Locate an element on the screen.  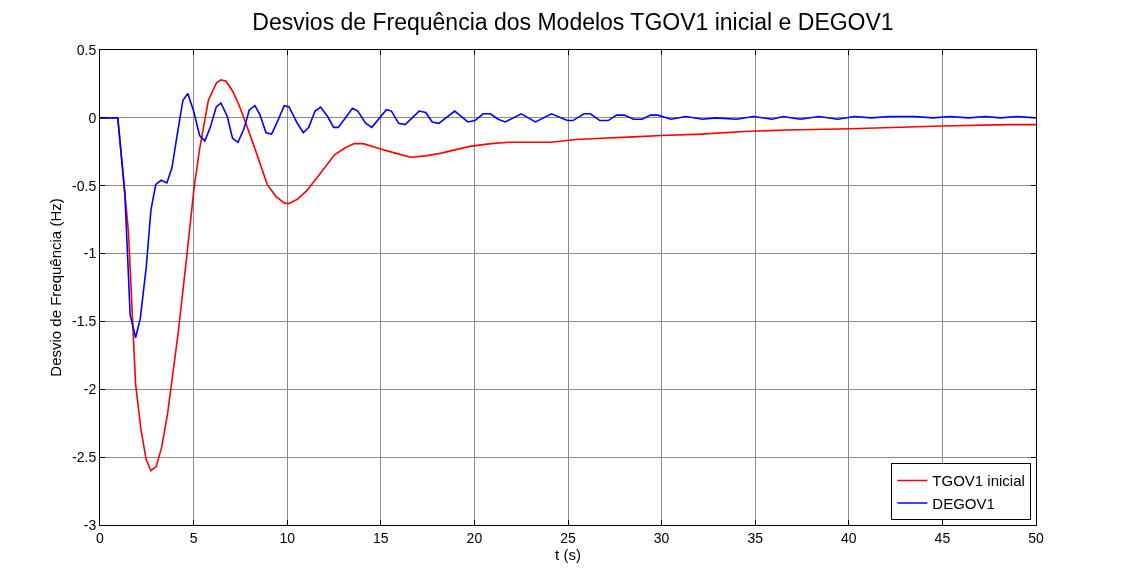
y-axis-title: Desvio de Frequência (Hz) is located at coordinates (56, 287).